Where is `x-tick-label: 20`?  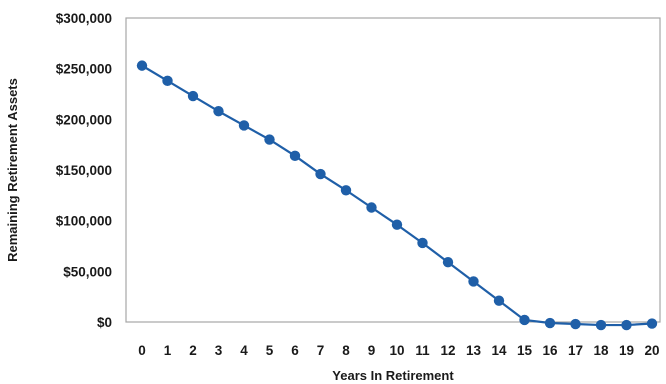
x-tick-label: 20 is located at coordinates (651, 350).